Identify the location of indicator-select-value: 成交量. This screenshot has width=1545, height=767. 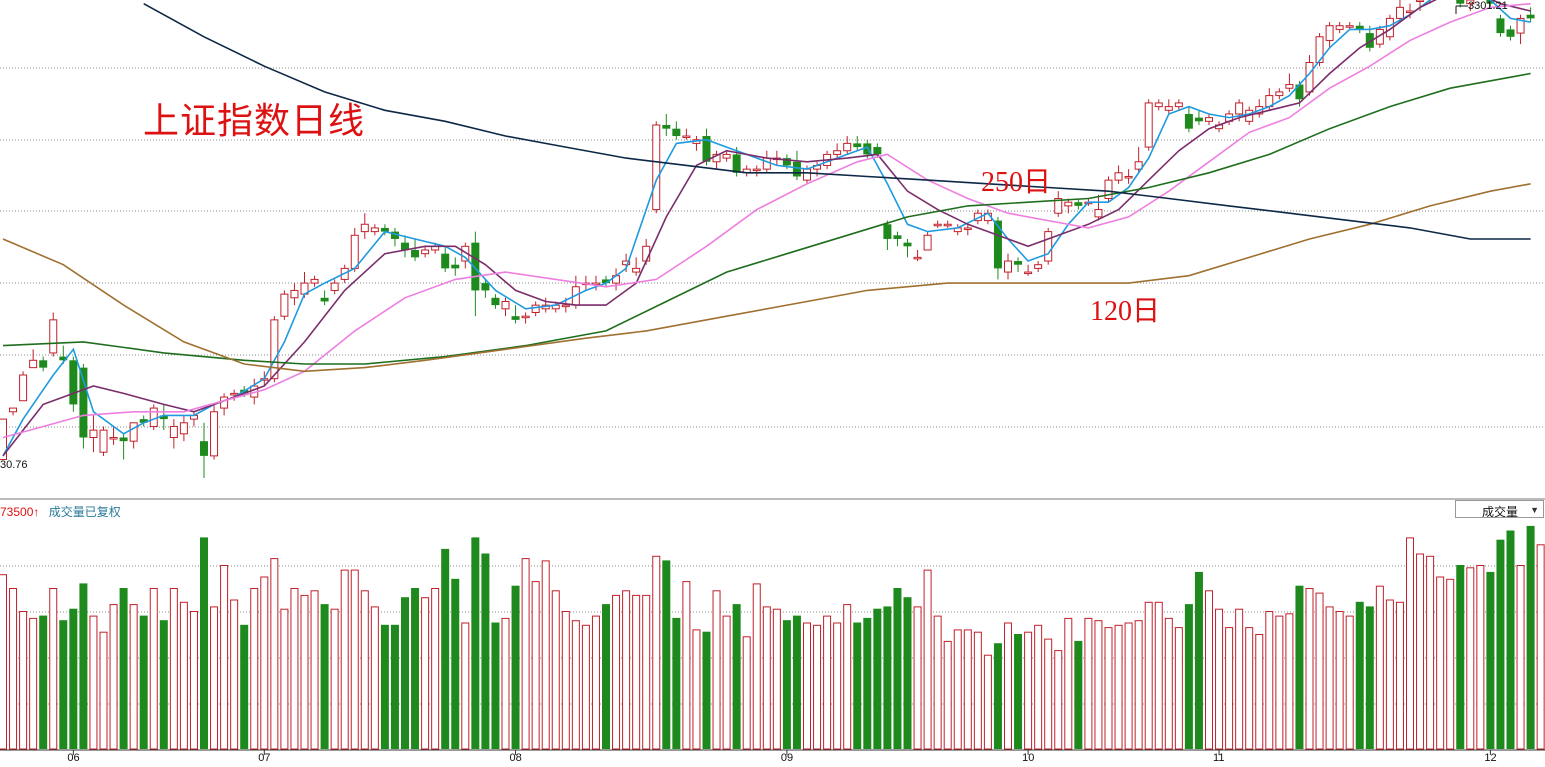
(1500, 512).